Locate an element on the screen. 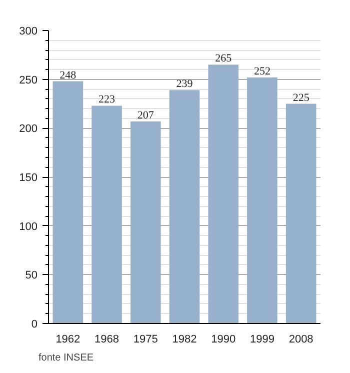 This screenshot has height=373, width=350. y-tick-label: 0 is located at coordinates (34, 324).